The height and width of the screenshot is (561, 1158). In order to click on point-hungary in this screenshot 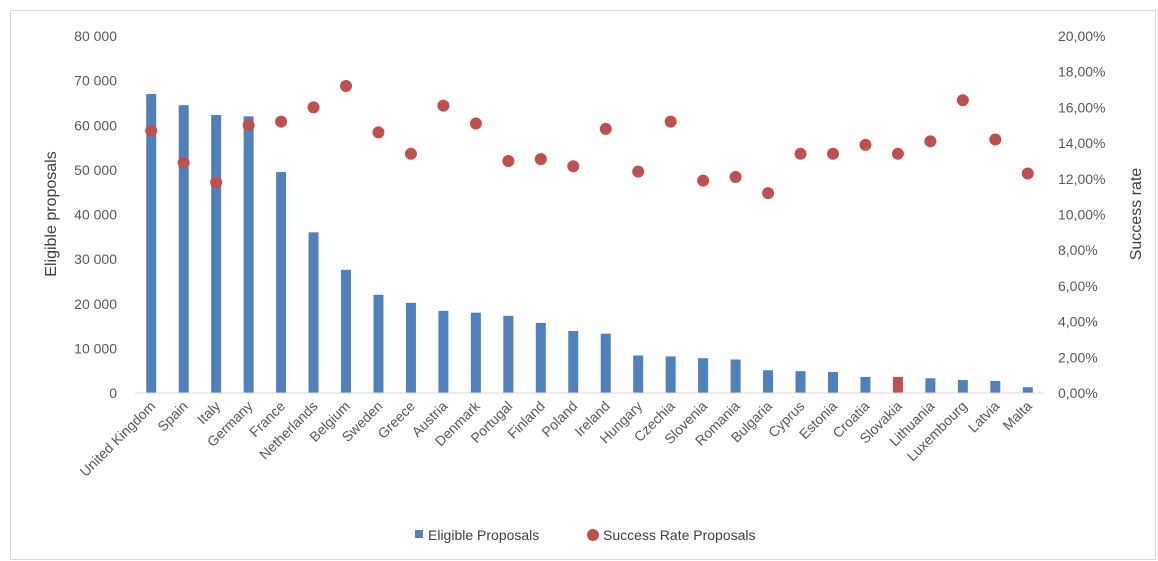, I will do `click(638, 171)`.